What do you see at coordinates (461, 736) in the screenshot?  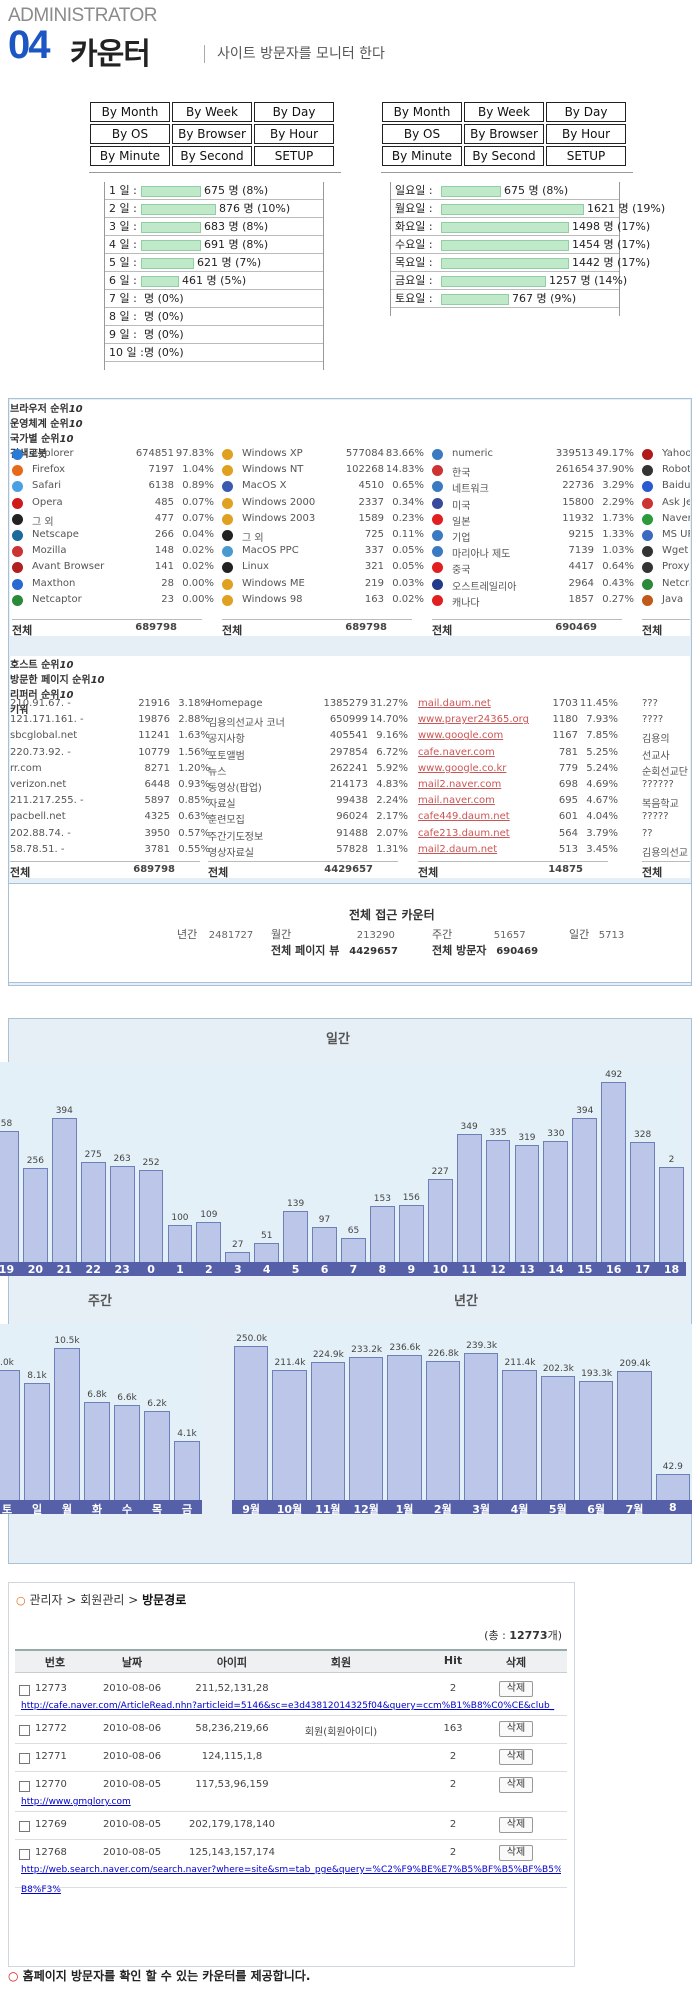 I see `rank-name: www.google.com` at bounding box center [461, 736].